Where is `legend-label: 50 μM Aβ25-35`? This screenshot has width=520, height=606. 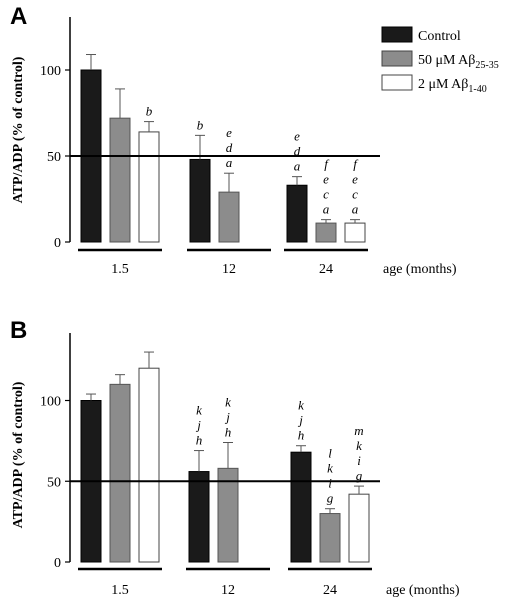
legend-label: 50 μM Aβ25-35 is located at coordinates (458, 62).